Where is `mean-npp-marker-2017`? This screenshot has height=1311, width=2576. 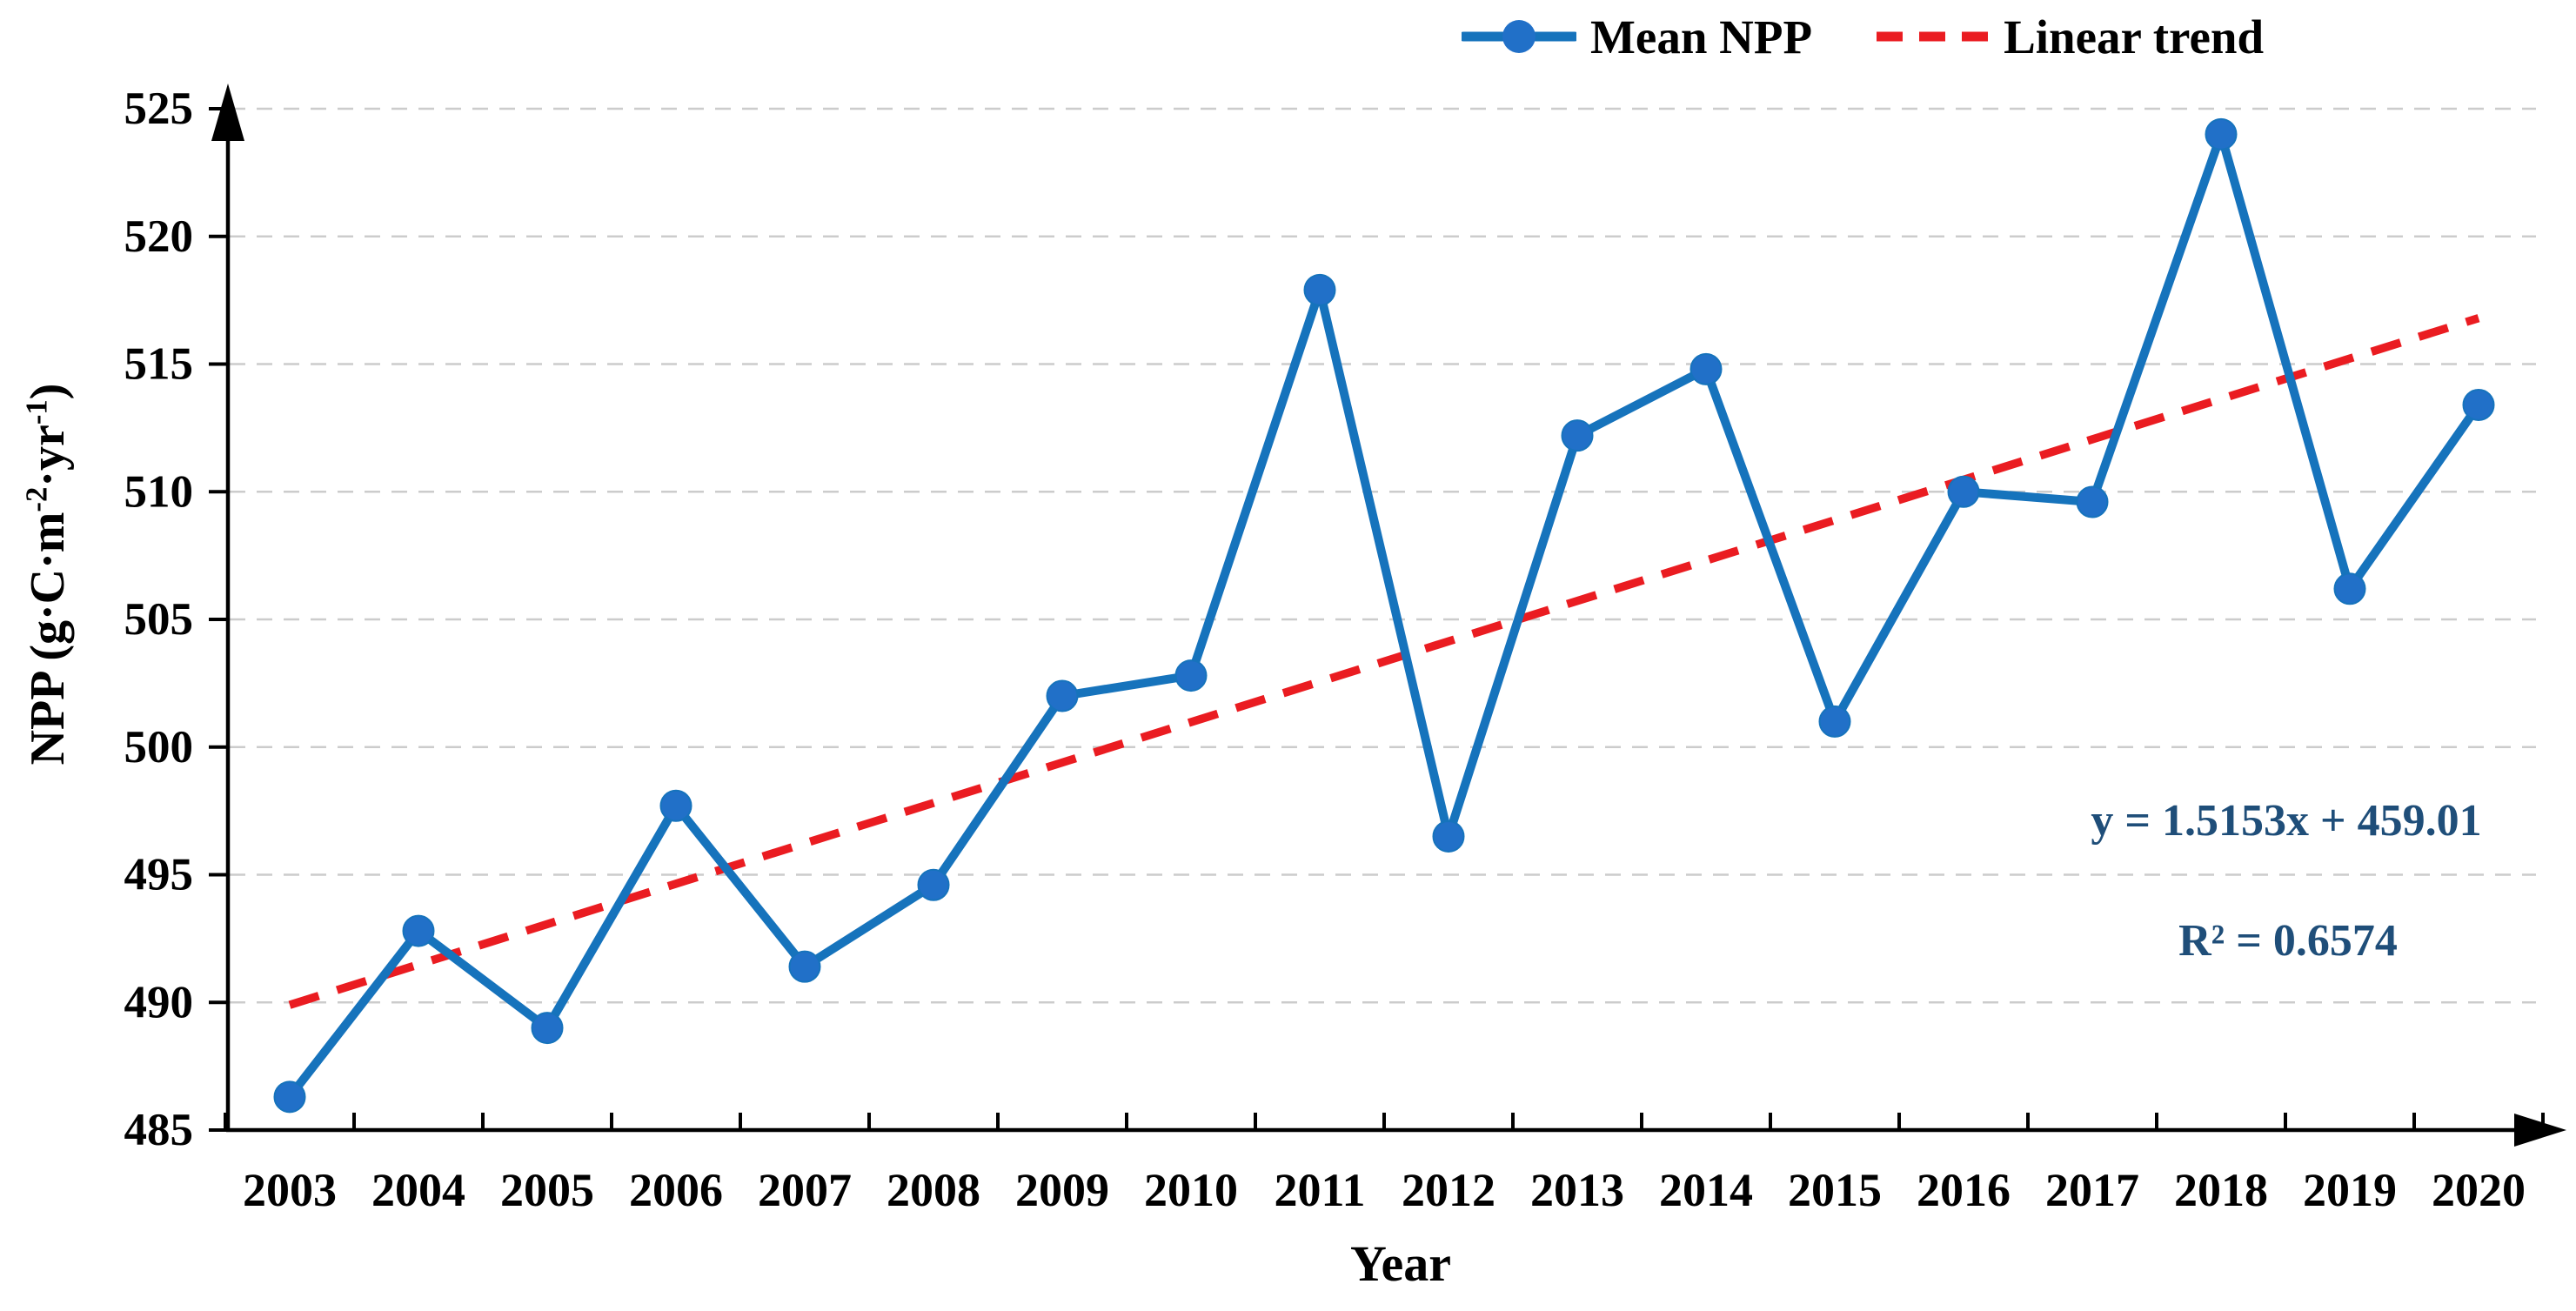 mean-npp-marker-2017 is located at coordinates (2092, 501).